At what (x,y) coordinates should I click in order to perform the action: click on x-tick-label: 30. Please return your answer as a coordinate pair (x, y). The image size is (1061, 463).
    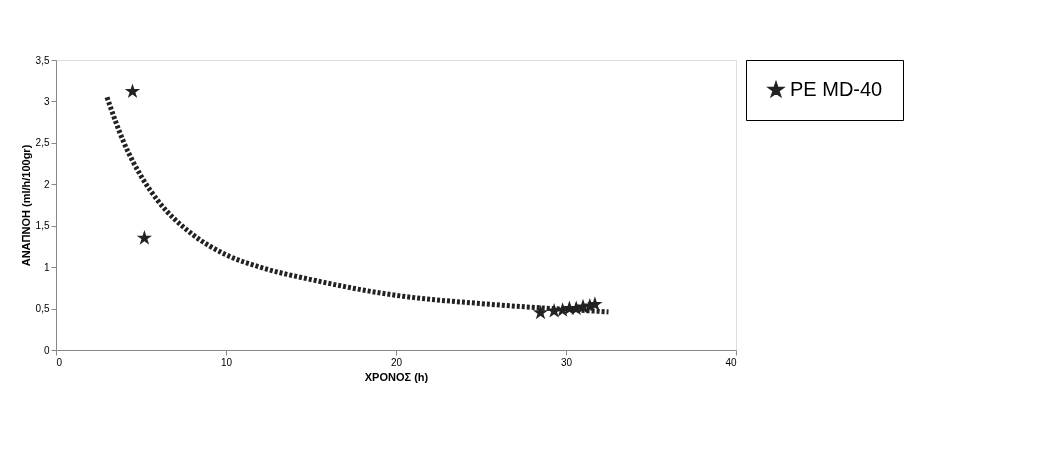
    Looking at the image, I should click on (566, 362).